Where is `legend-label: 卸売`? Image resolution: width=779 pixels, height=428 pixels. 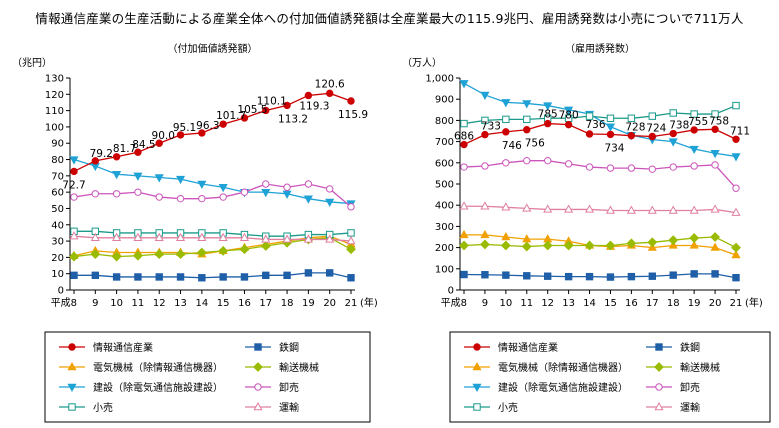
legend-label: 卸売 is located at coordinates (289, 387).